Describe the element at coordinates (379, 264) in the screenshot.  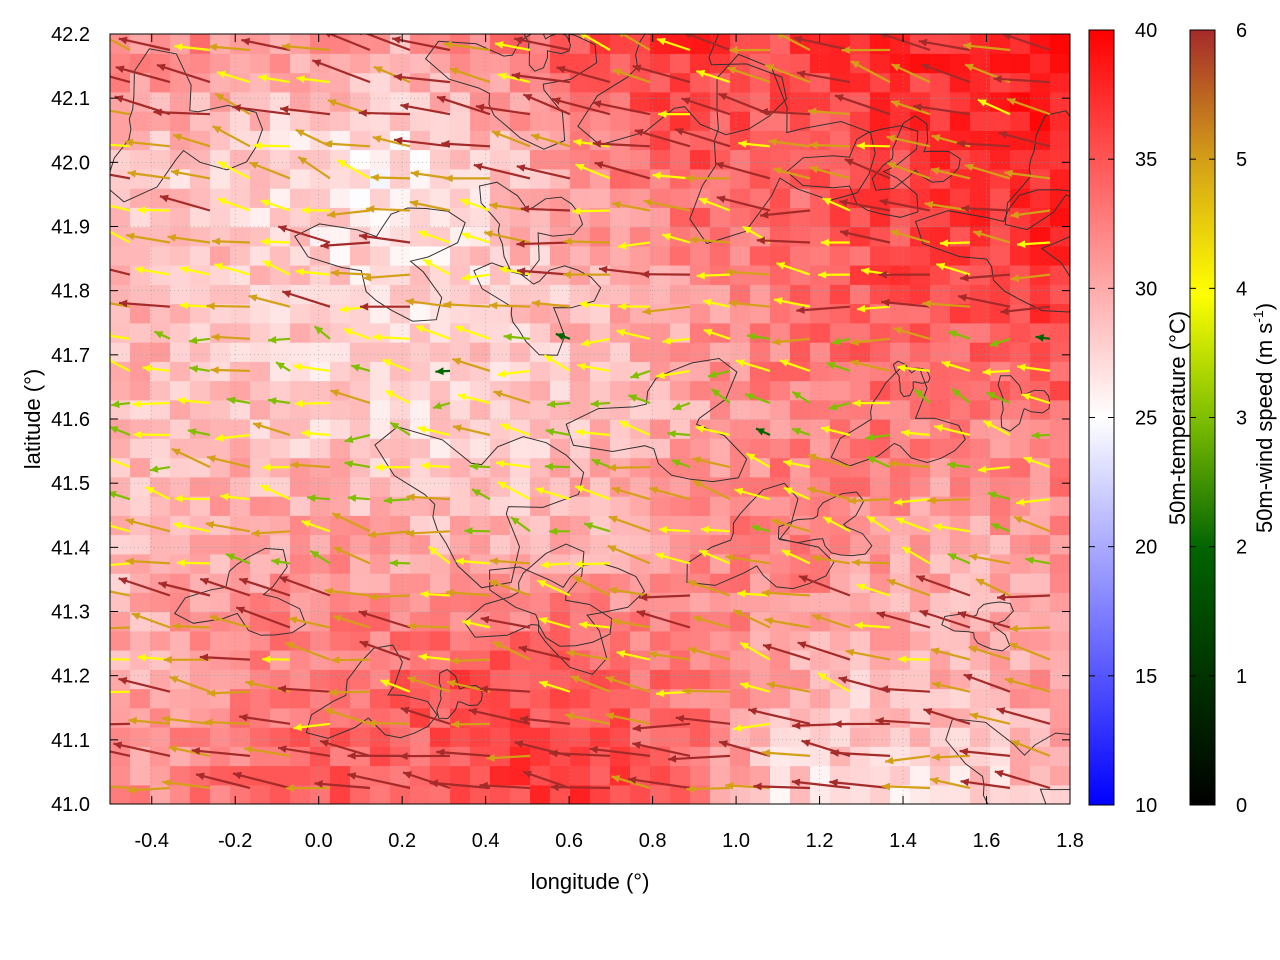
I see `contour-line` at that location.